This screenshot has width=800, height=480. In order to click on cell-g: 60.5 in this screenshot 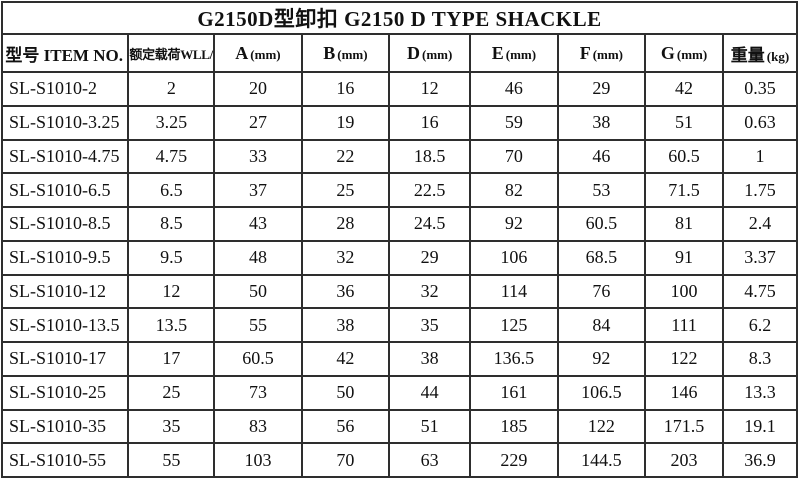, I will do `click(684, 156)`.